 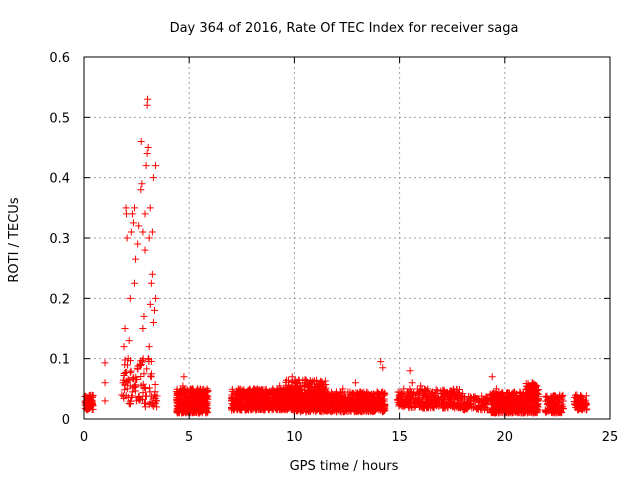 I want to click on y-axis-label: ROTI / TECUs, so click(x=14, y=239).